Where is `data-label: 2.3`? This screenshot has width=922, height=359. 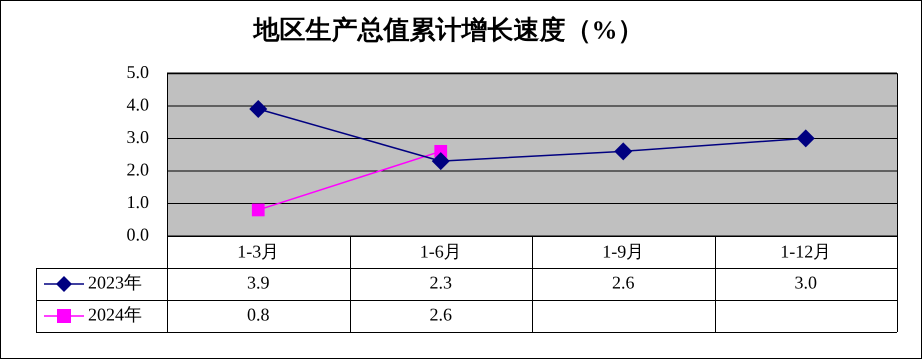
data-label: 2.3 is located at coordinates (441, 282).